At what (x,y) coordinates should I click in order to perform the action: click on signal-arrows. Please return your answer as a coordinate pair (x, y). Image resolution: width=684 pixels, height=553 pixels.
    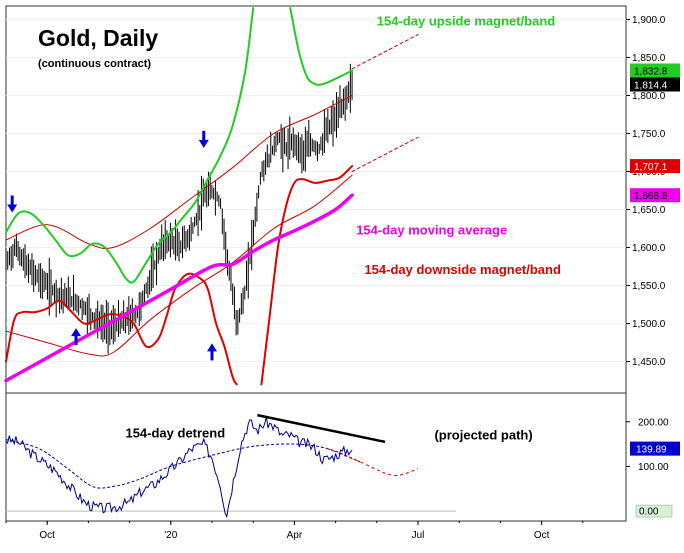
    Looking at the image, I should click on (112, 245).